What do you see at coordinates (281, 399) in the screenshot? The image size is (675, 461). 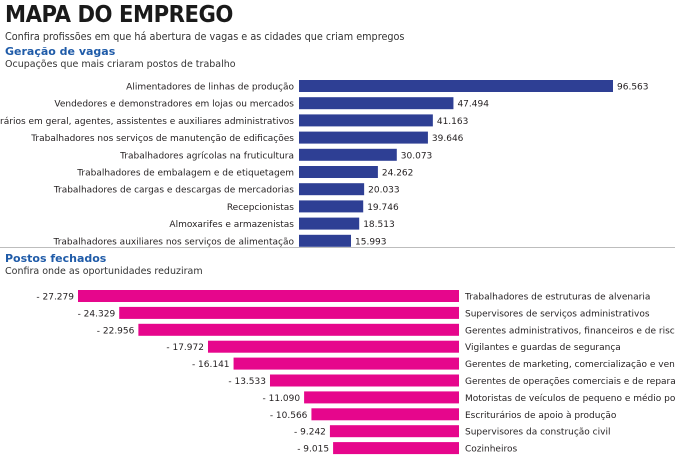 I see `value-label-closed: - 11.090` at bounding box center [281, 399].